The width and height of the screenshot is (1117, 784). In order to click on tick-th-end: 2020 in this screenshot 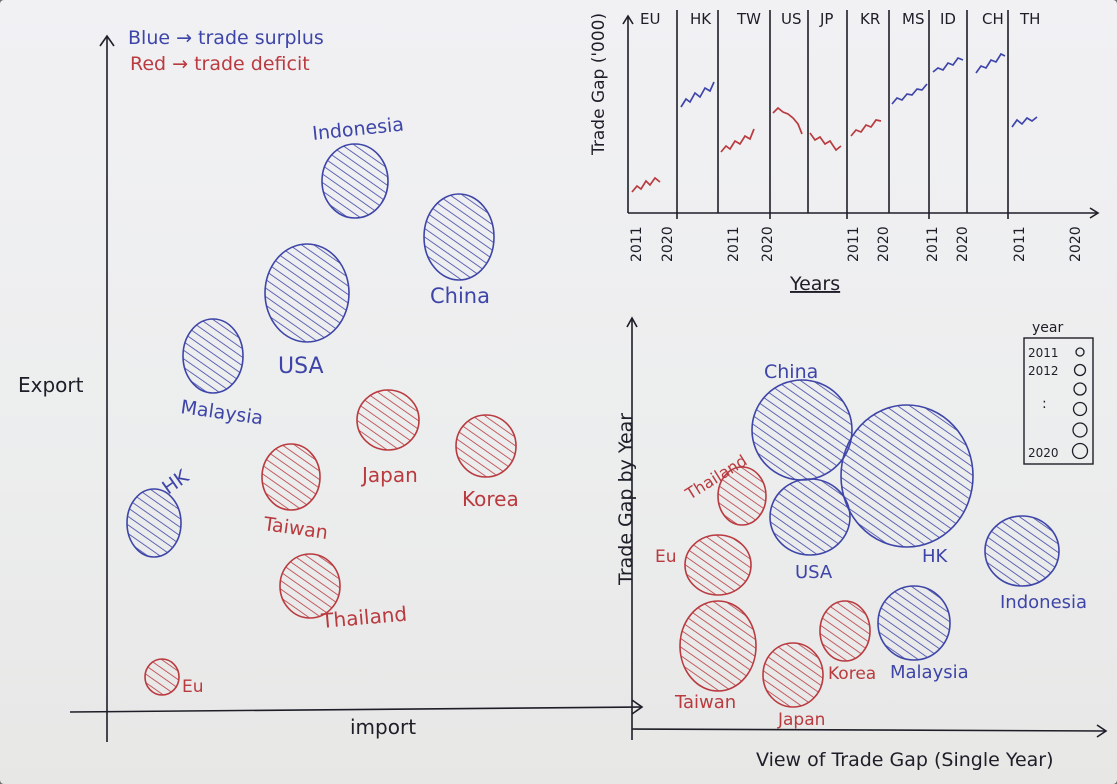, I will do `click(1076, 244)`.